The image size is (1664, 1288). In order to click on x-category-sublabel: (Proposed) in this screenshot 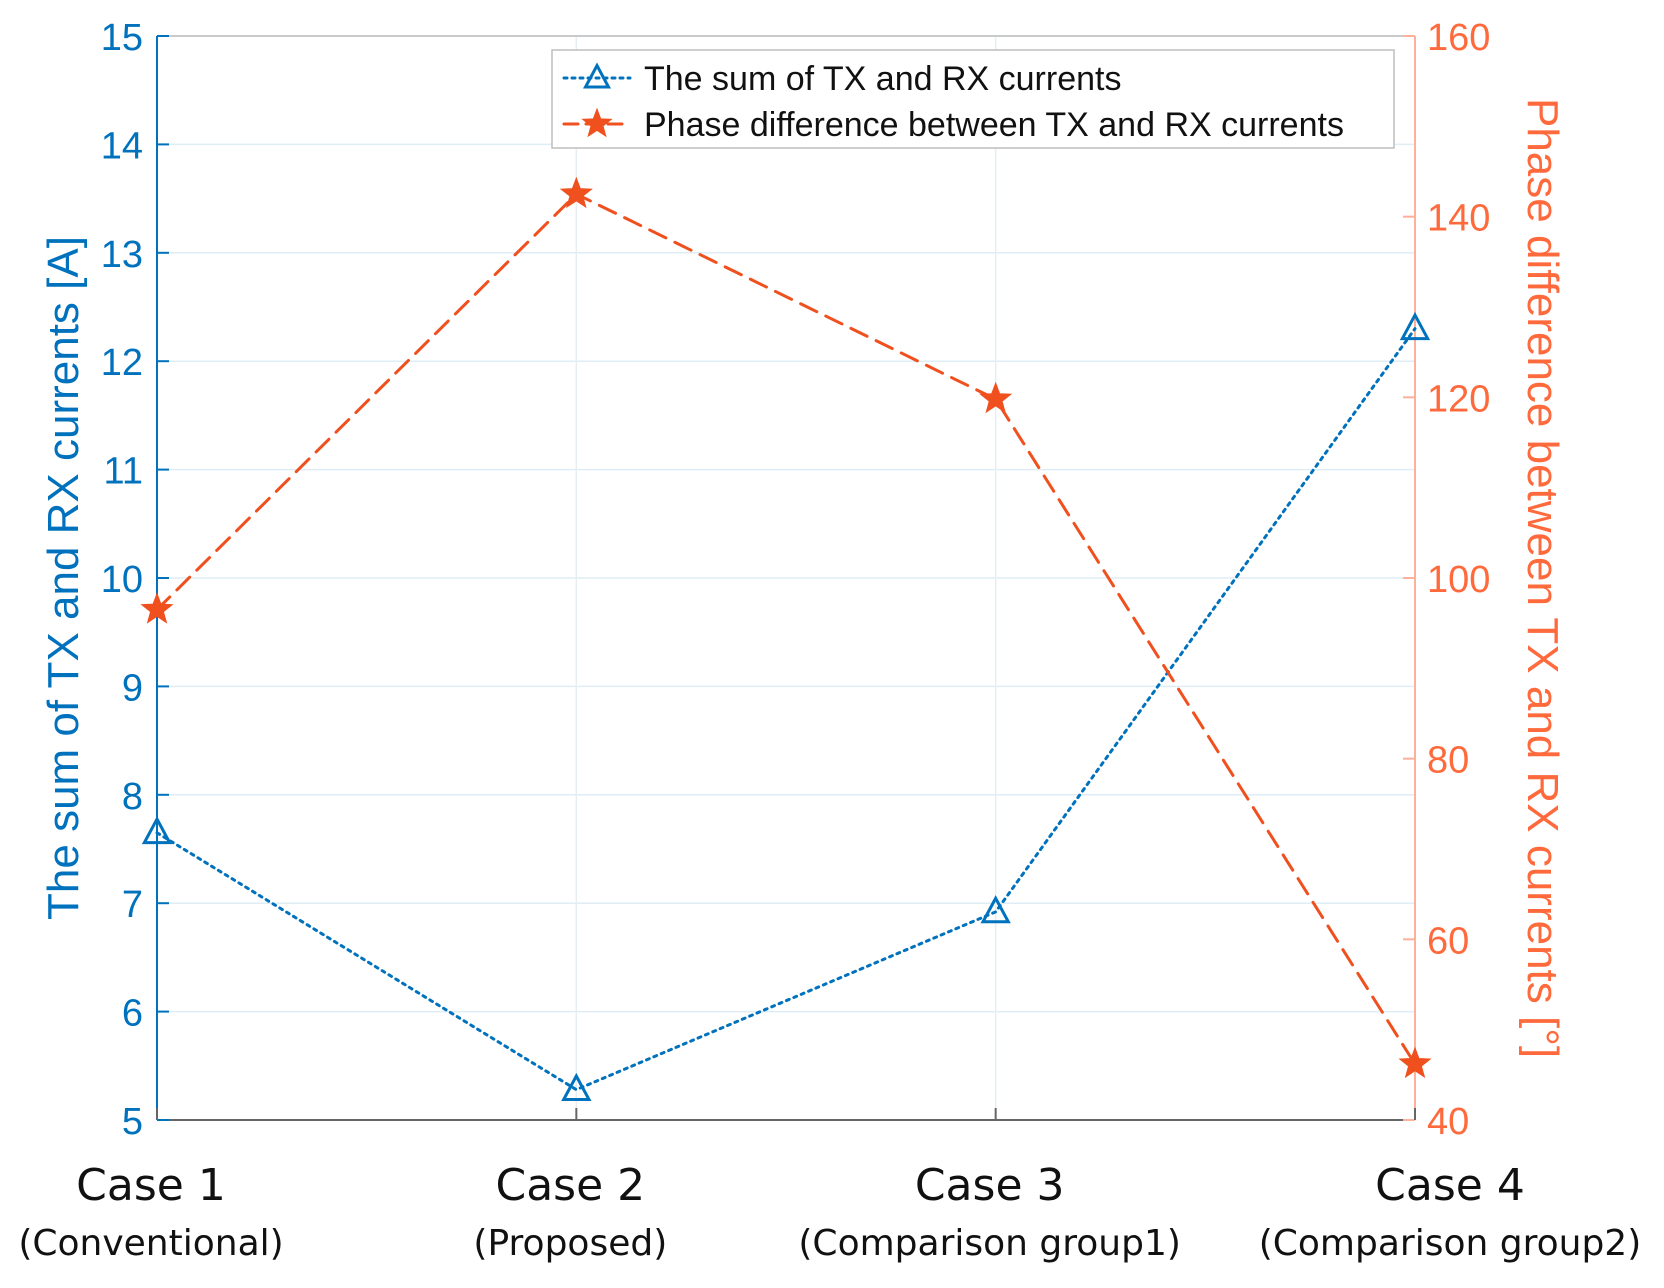, I will do `click(570, 1243)`.